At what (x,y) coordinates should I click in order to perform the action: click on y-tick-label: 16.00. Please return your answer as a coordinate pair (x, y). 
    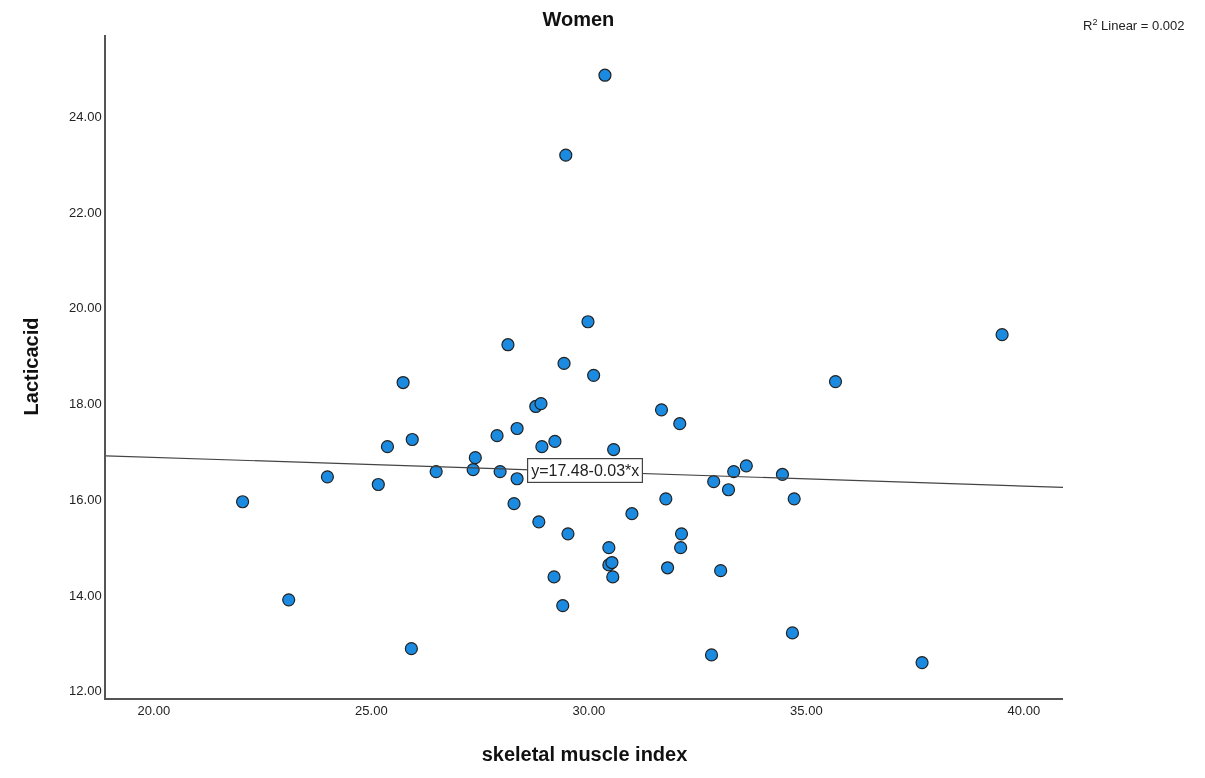
    Looking at the image, I should click on (85, 499).